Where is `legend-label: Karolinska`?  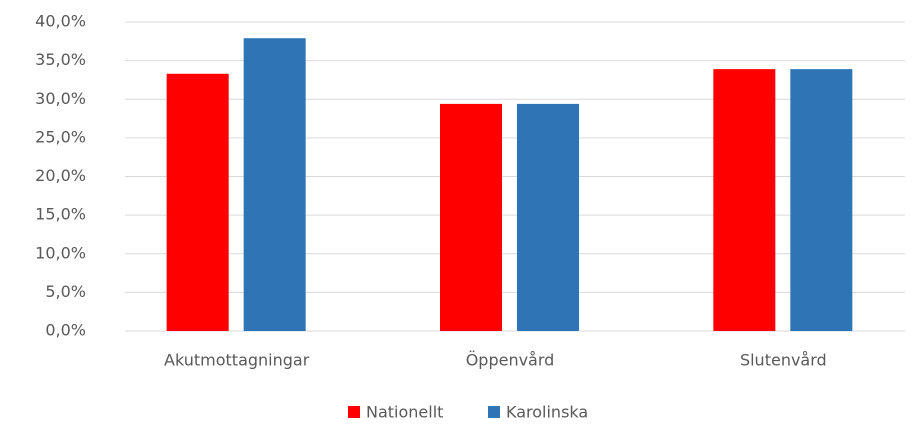
legend-label: Karolinska is located at coordinates (547, 412).